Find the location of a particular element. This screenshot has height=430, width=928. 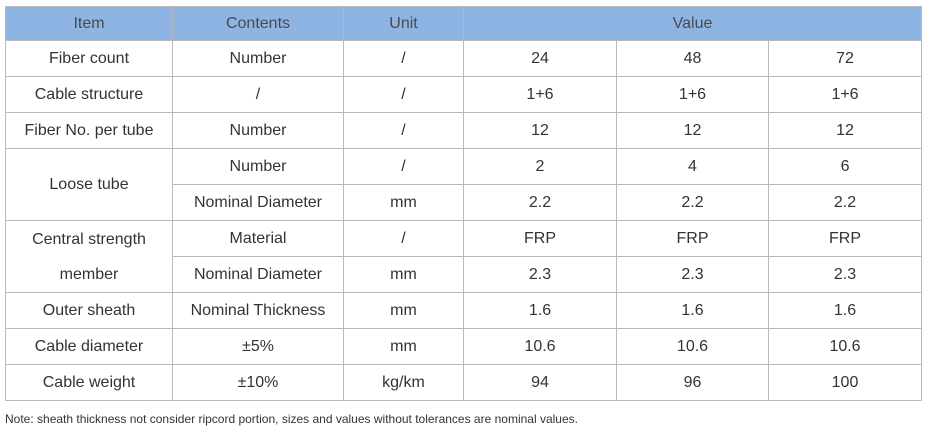

row-item-label: Cable weight is located at coordinates (89, 382).